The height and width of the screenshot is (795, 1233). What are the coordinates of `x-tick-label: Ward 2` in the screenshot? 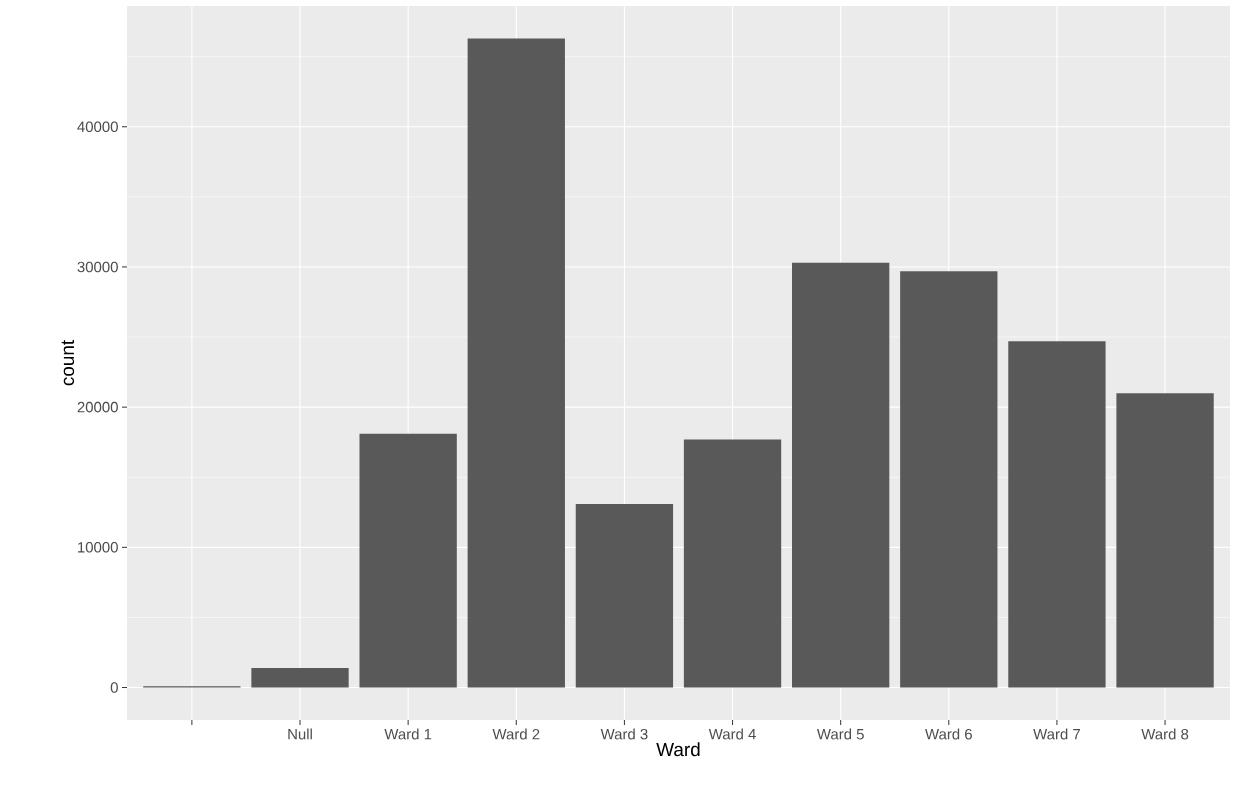 It's located at (516, 734).